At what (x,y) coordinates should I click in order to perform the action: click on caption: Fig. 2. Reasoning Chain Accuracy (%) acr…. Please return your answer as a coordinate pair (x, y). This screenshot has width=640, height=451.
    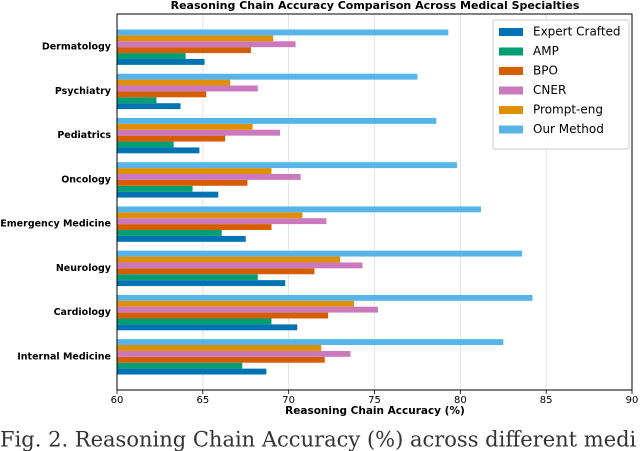
    Looking at the image, I should click on (318, 439).